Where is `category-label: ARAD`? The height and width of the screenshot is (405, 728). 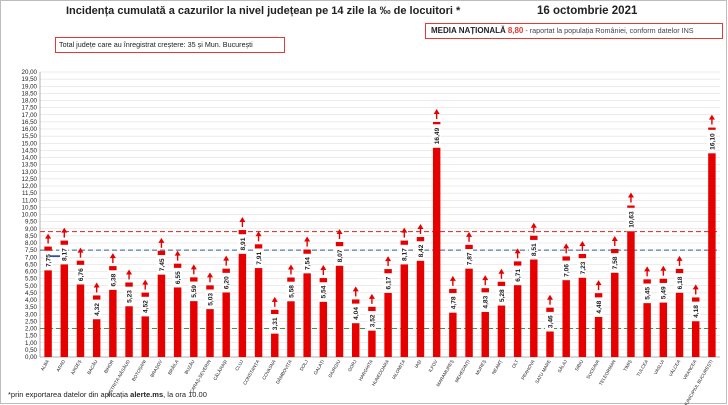
category-label: ARAD is located at coordinates (60, 365).